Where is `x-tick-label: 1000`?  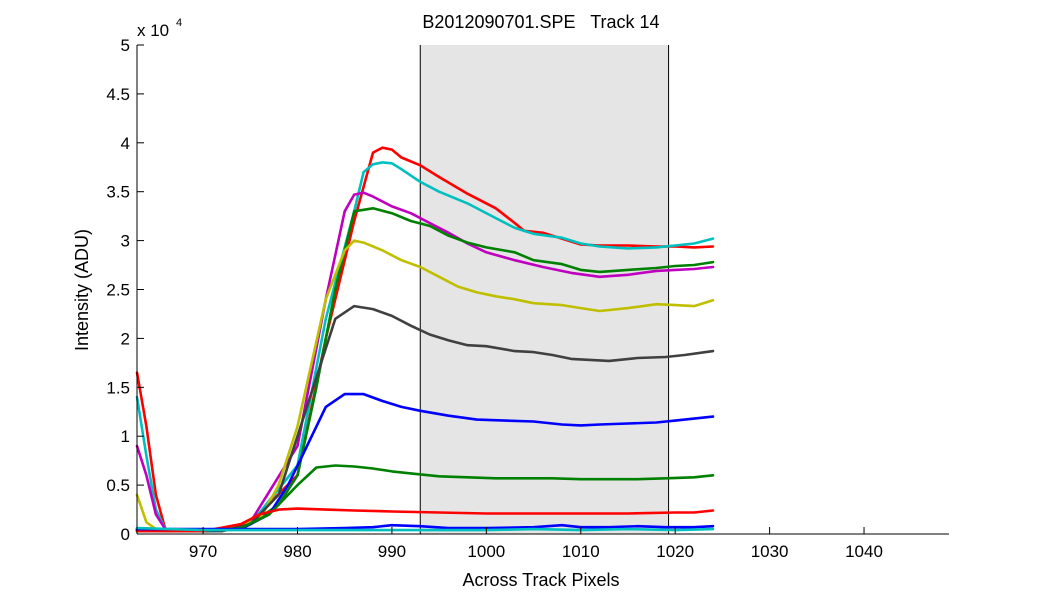
x-tick-label: 1000 is located at coordinates (486, 551).